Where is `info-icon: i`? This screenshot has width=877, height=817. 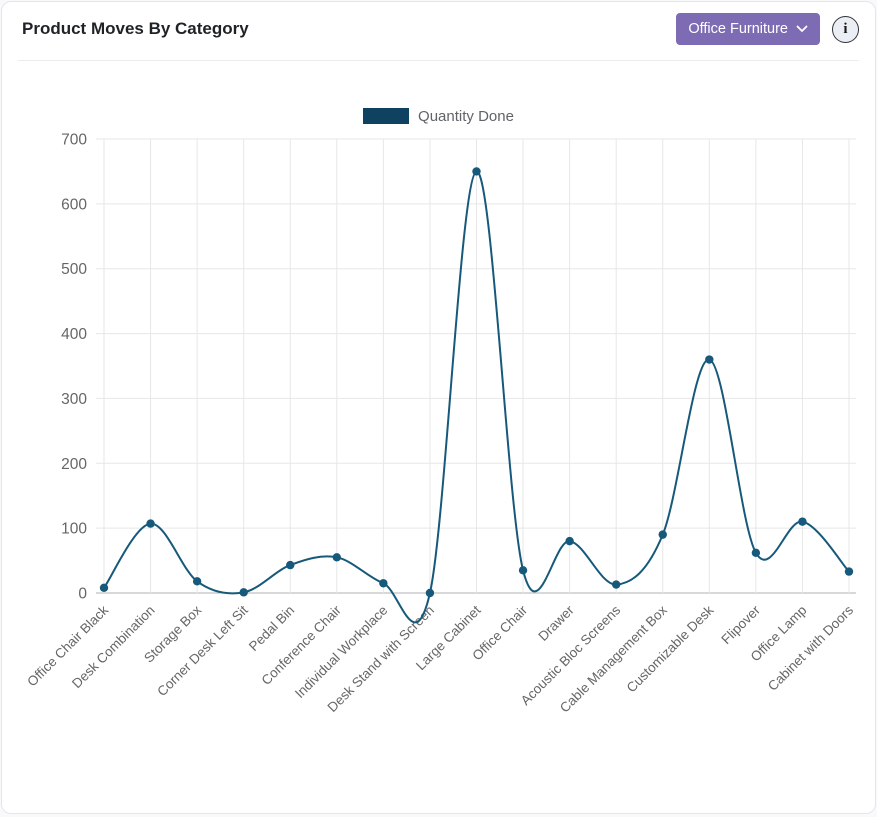
info-icon: i is located at coordinates (845, 29).